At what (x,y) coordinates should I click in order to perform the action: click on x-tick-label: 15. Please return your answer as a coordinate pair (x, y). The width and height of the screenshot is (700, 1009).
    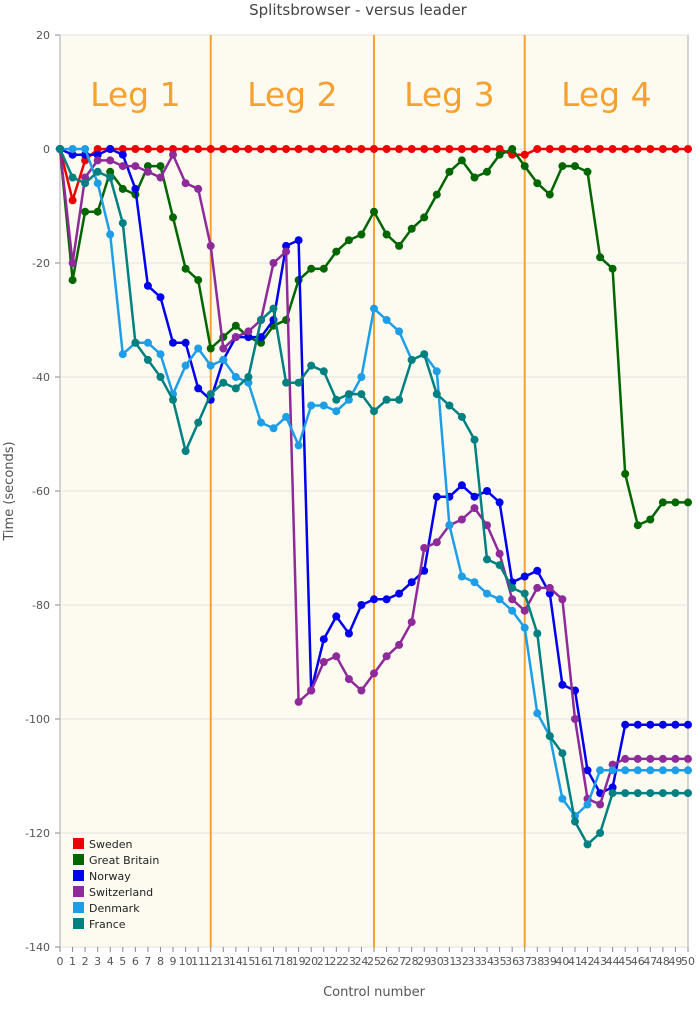
    Looking at the image, I should click on (248, 961).